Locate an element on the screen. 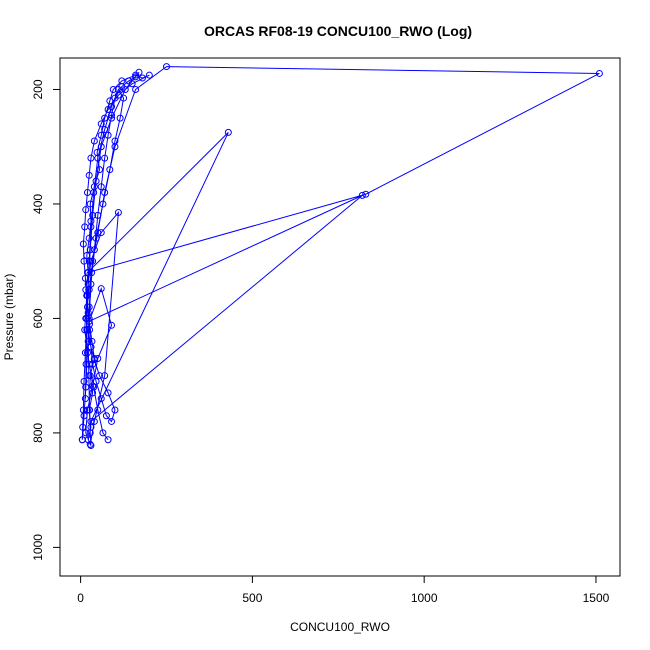  y-axis: 200 400 600 800 1000 is located at coordinates (46, 320).